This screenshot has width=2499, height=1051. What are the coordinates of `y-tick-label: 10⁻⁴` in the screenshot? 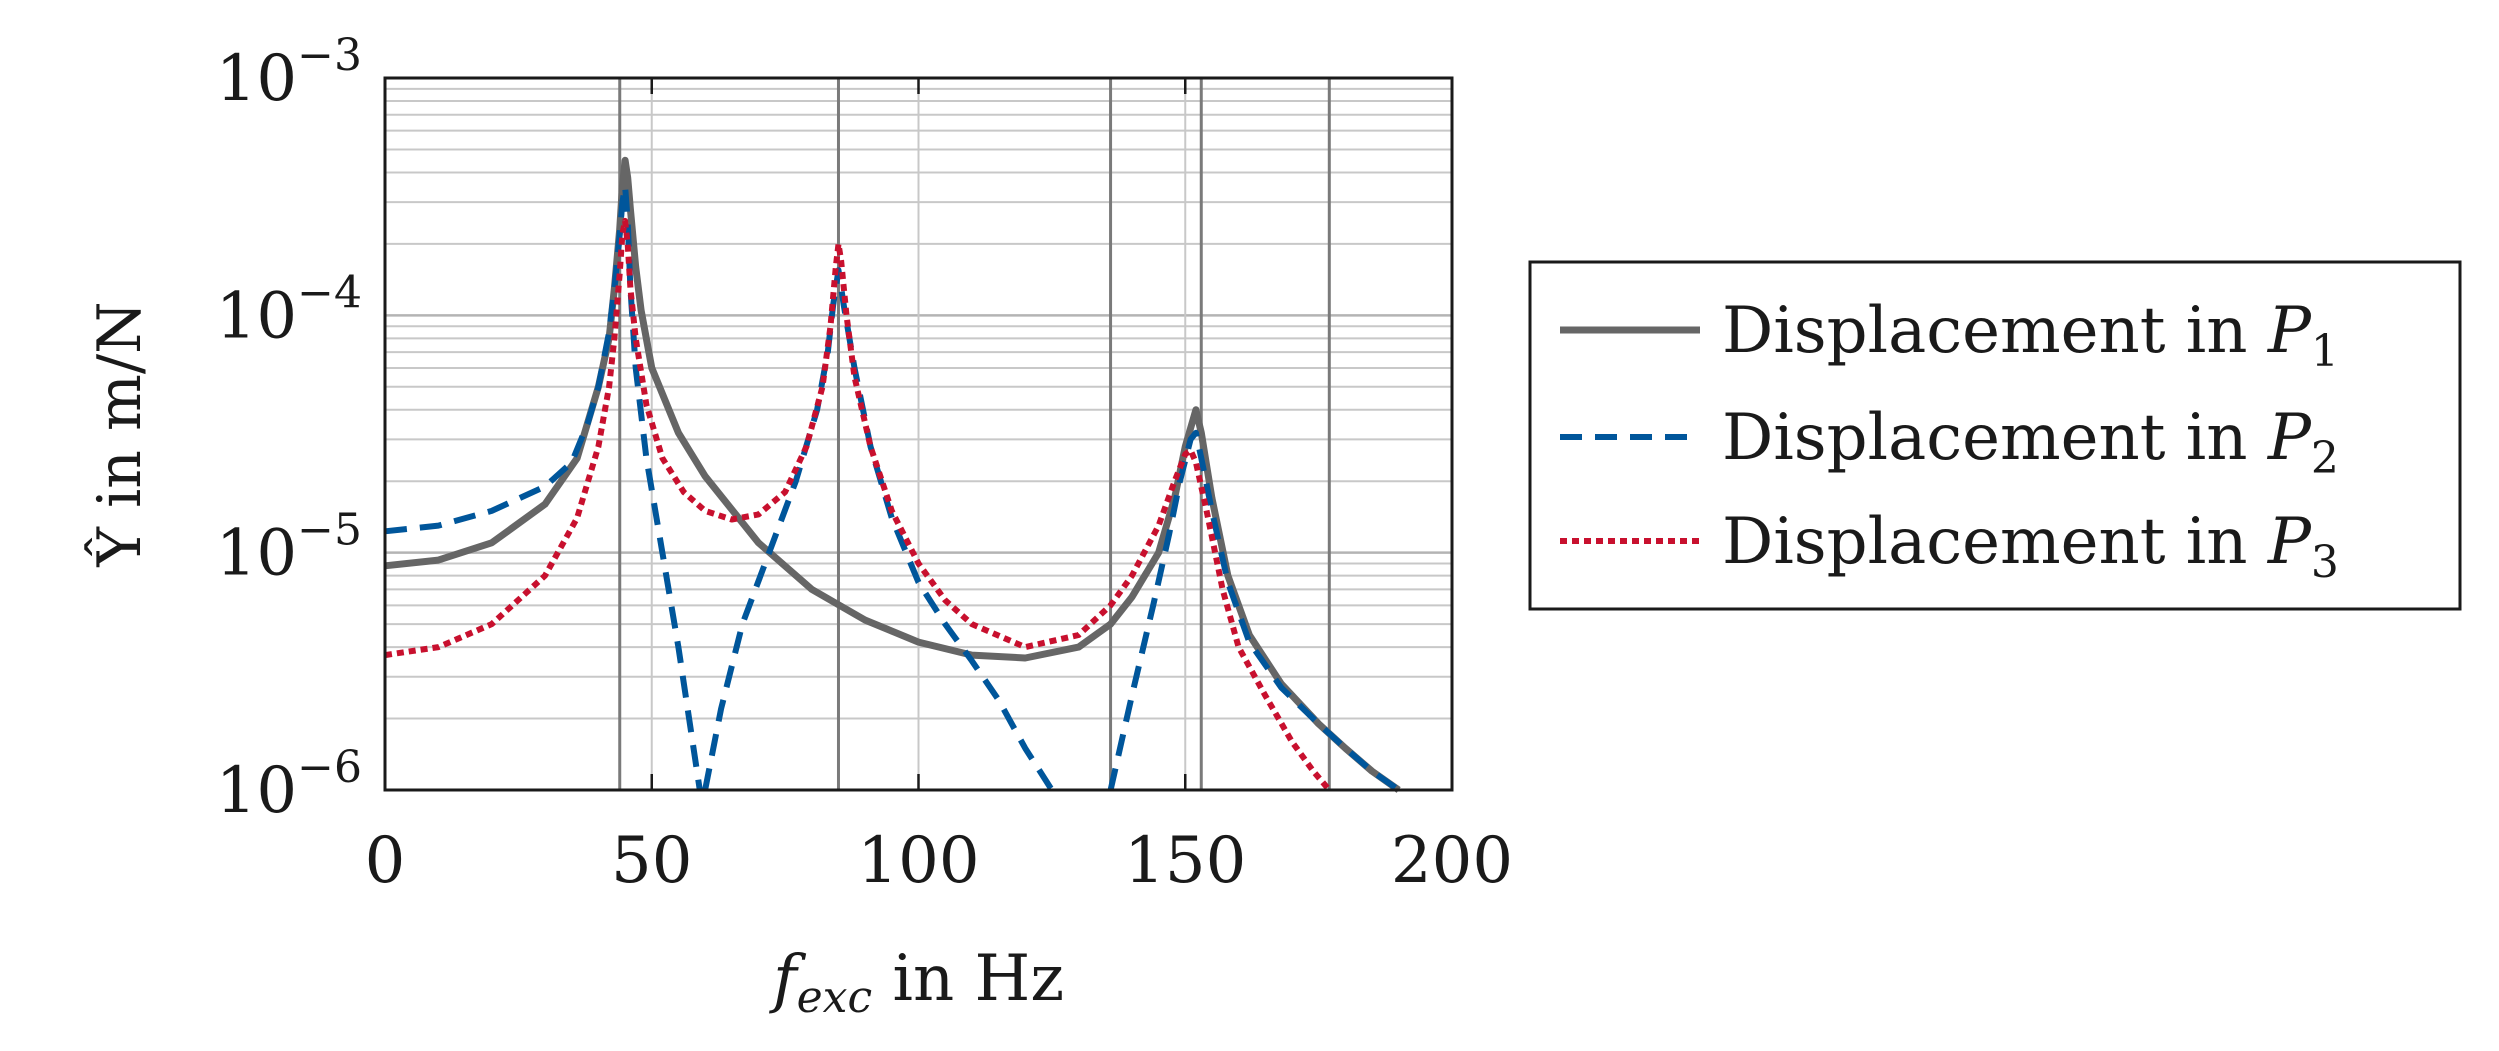 It's located at (289, 310).